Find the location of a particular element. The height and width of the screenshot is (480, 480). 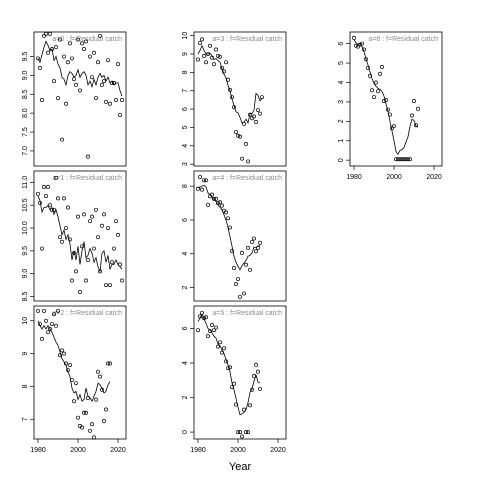

y-tick-label: 3 is located at coordinates (341, 102).